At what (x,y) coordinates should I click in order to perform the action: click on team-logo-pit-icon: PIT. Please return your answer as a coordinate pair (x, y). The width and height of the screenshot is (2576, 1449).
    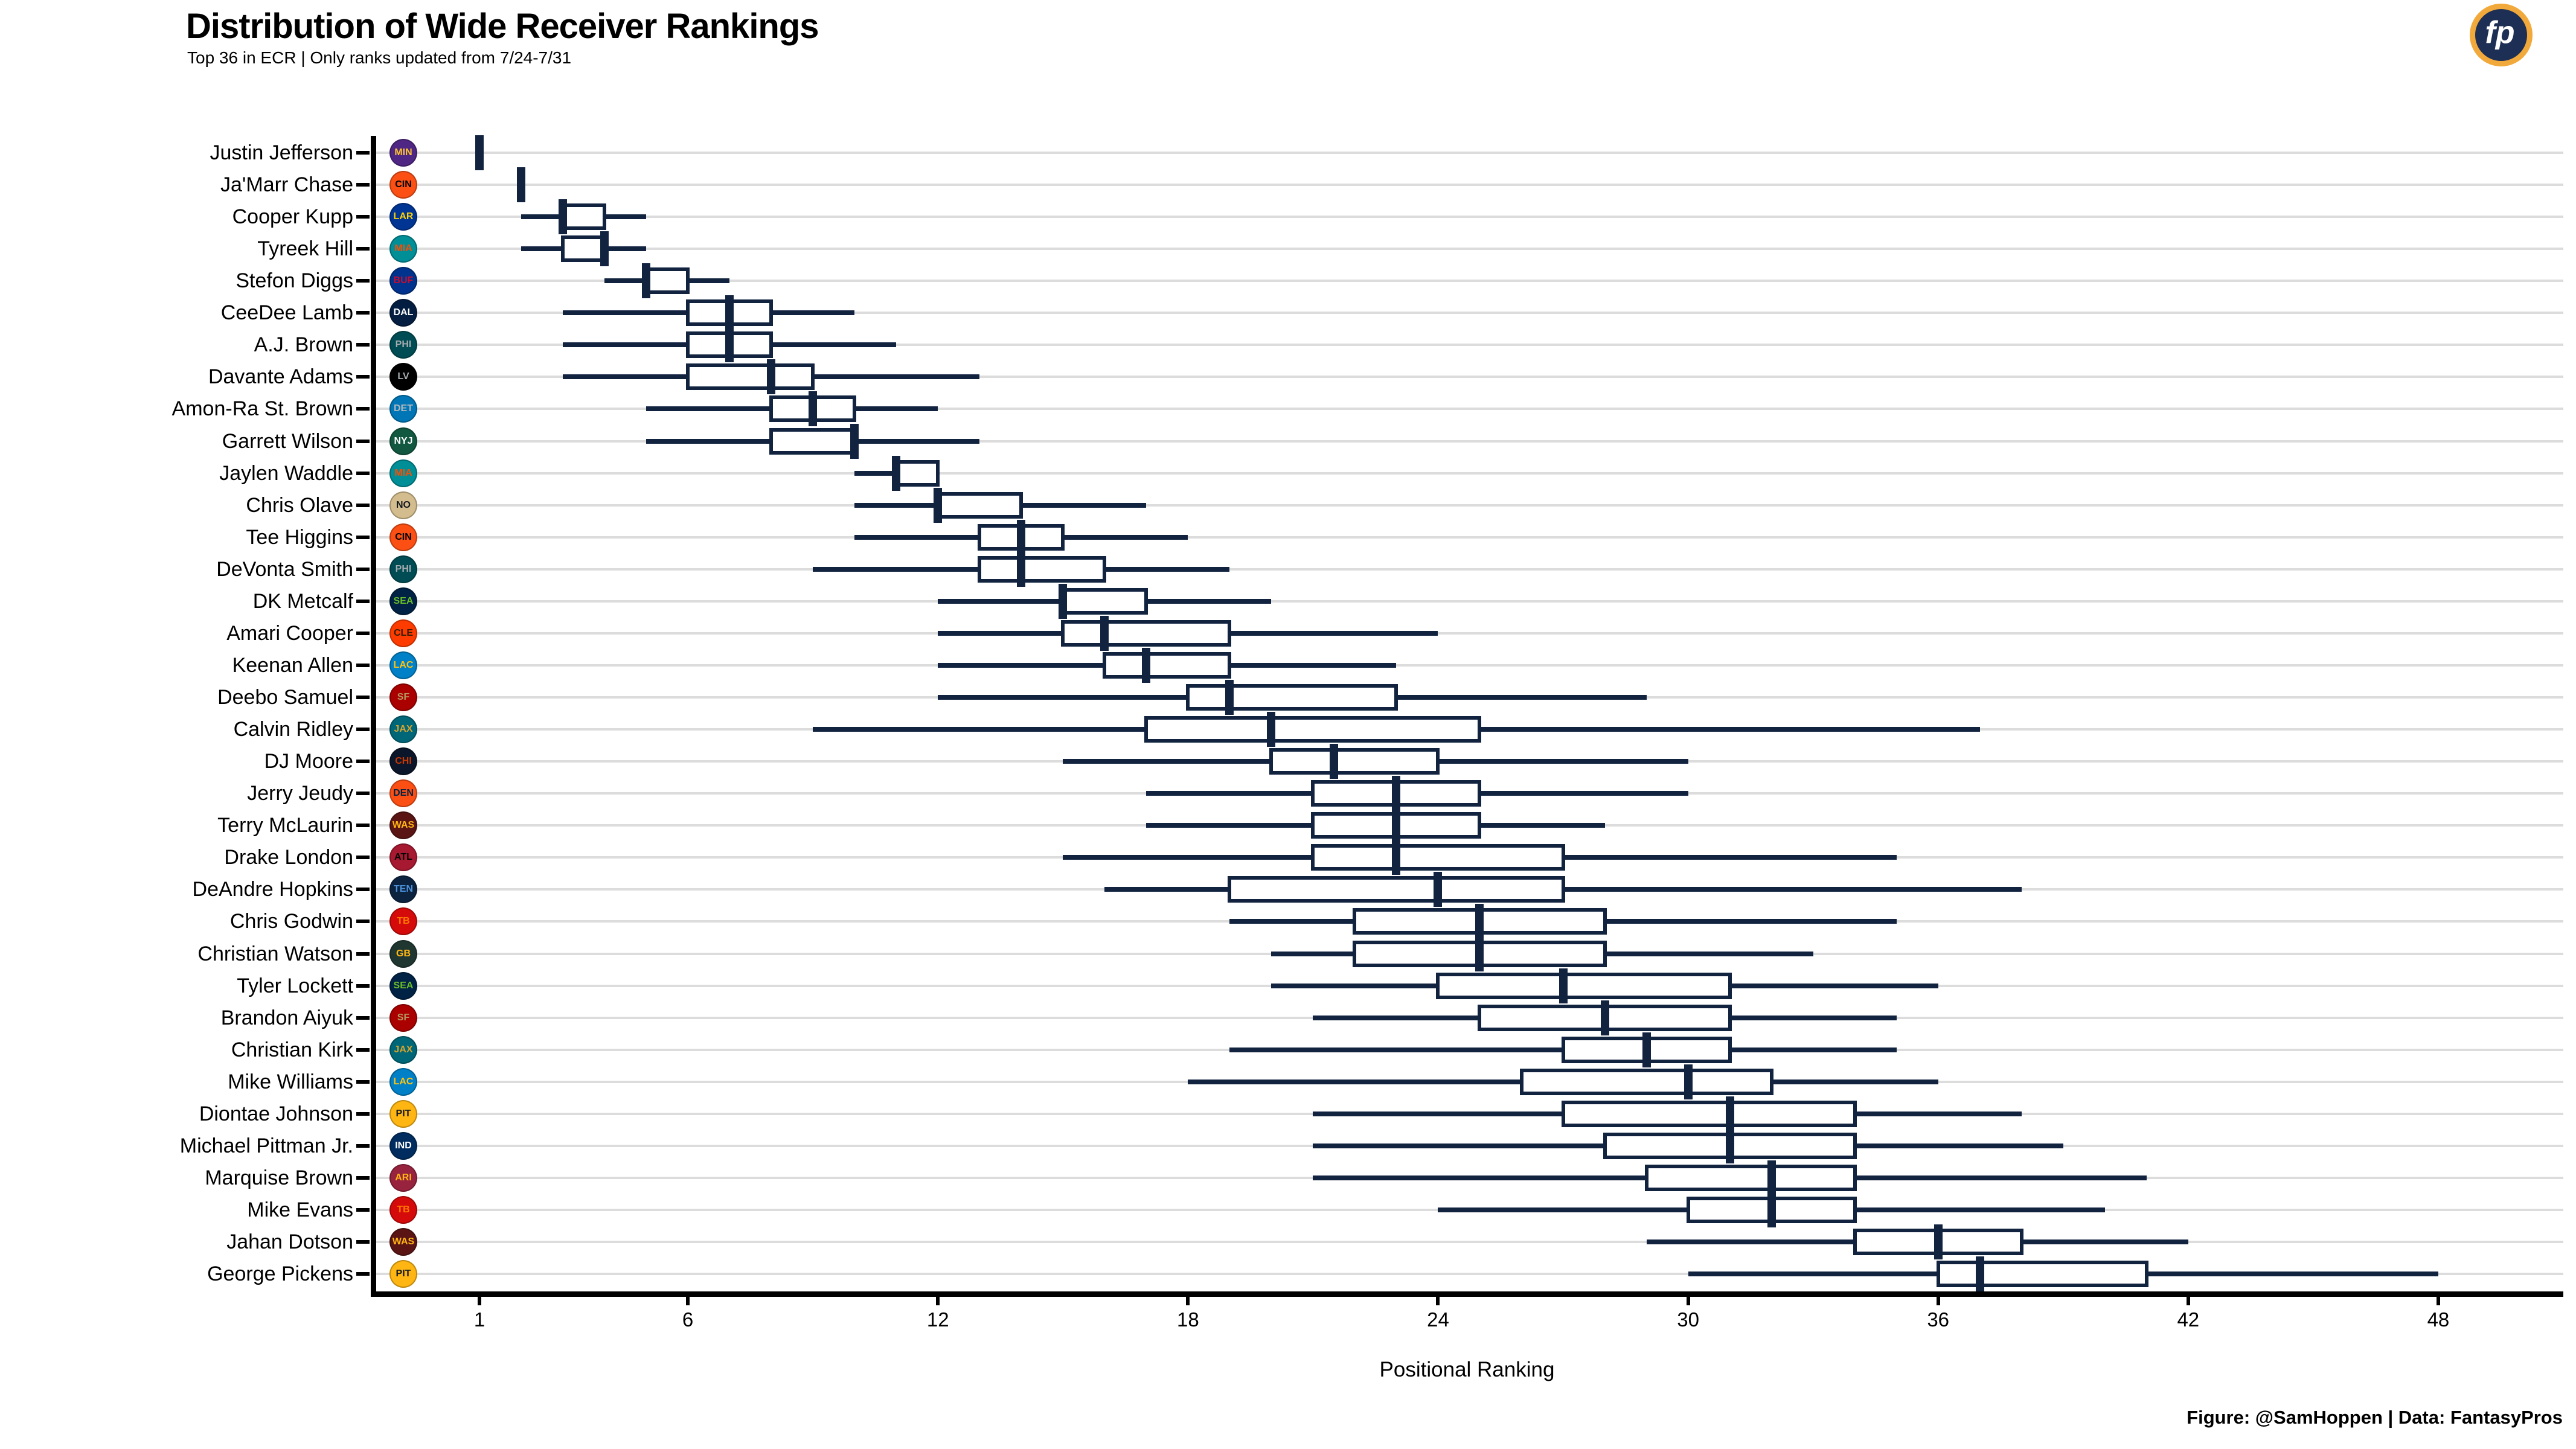
    Looking at the image, I should click on (403, 1114).